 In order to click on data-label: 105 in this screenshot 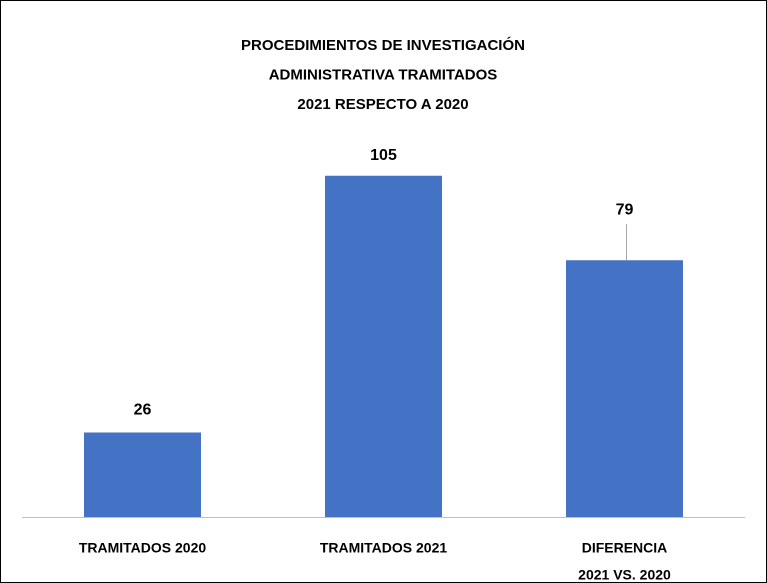, I will do `click(383, 155)`.